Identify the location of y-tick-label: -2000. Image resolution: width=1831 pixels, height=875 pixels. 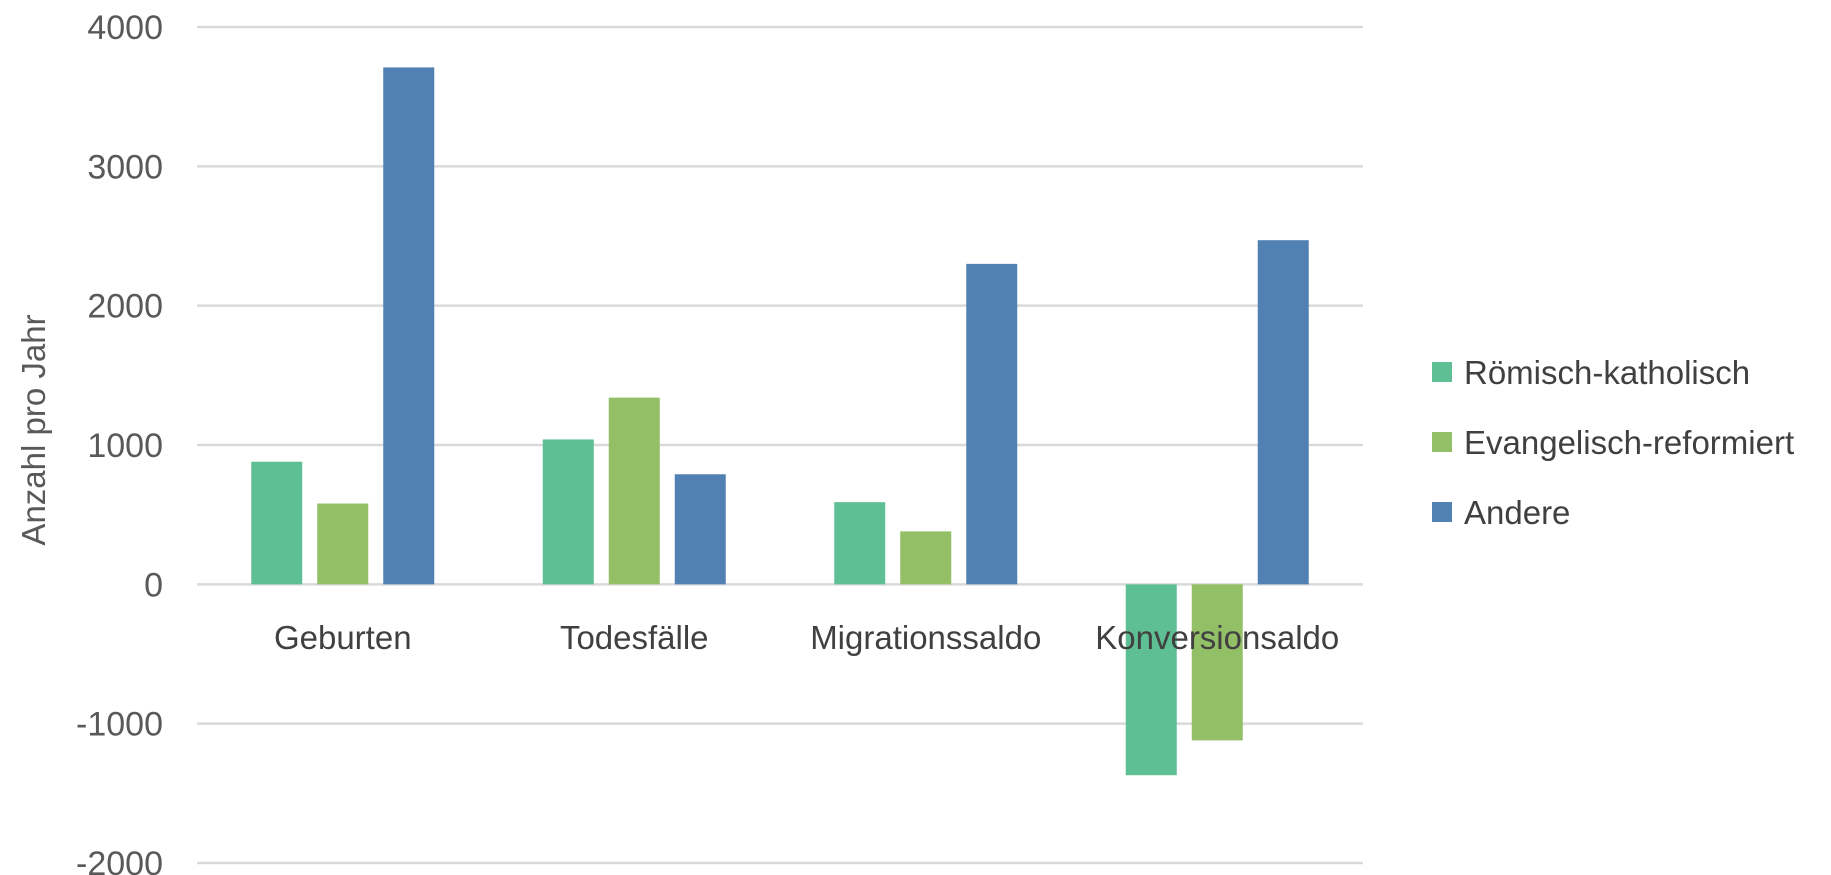
(119, 860).